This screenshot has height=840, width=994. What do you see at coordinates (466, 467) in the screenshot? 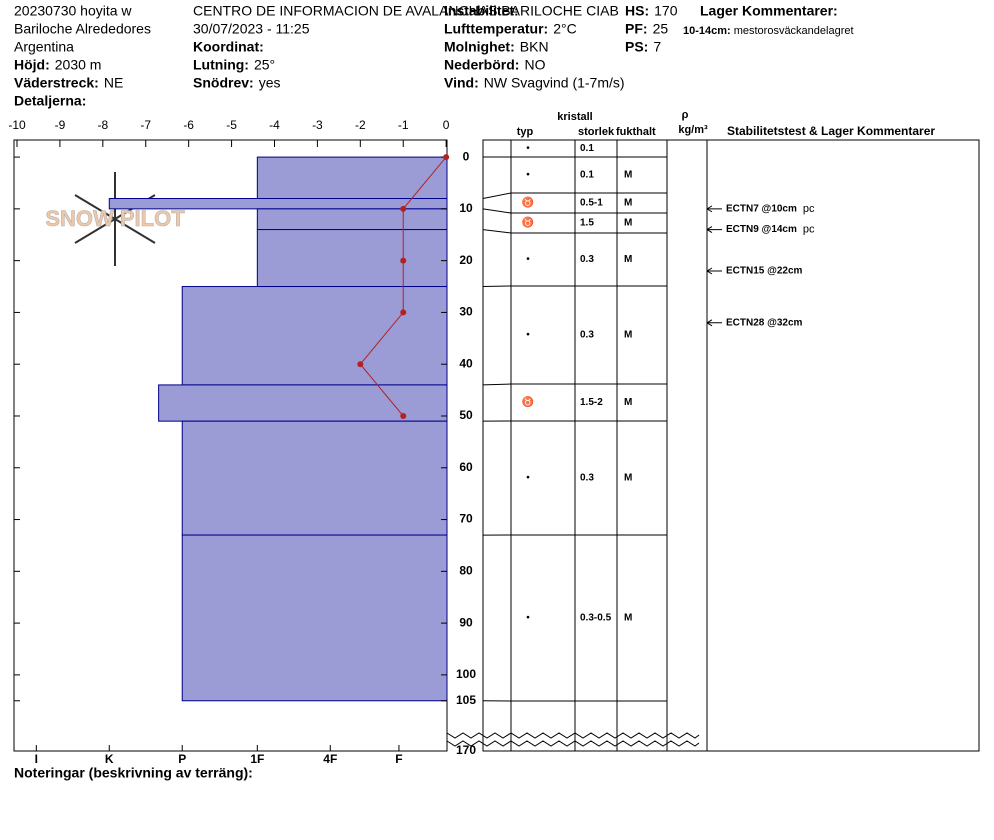
I see `y-tick-label: 60` at bounding box center [466, 467].